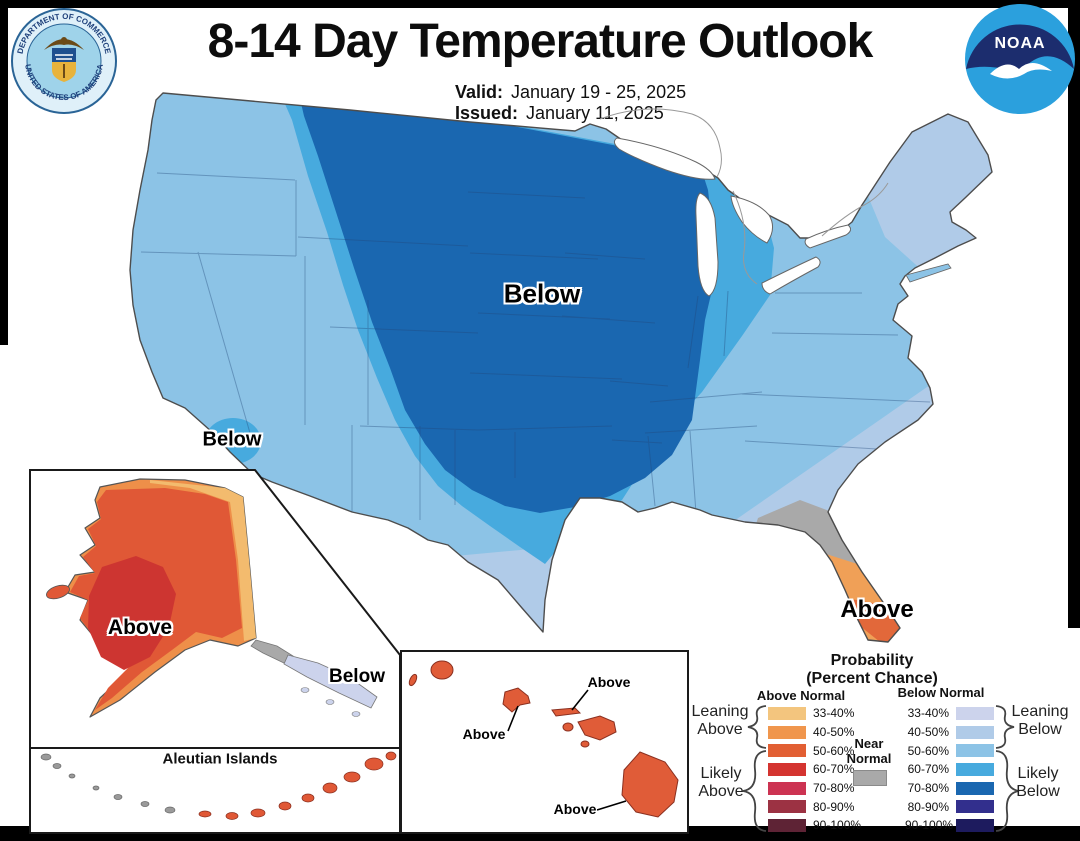 This screenshot has height=841, width=1080. I want to click on noaa-logo-dark-top, so click(1020, 47).